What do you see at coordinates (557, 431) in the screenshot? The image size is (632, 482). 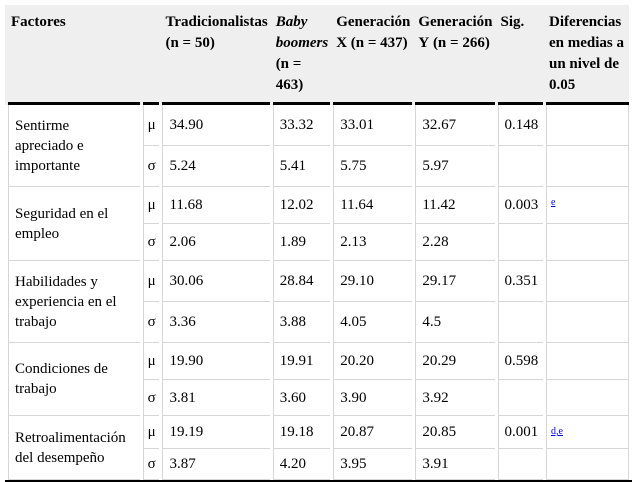 I see `footnote-link: d,e` at bounding box center [557, 431].